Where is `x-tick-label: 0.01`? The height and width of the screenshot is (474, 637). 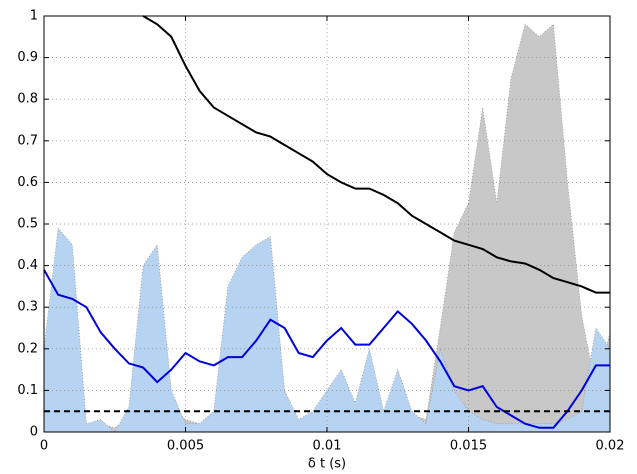 x-tick-label: 0.01 is located at coordinates (327, 446).